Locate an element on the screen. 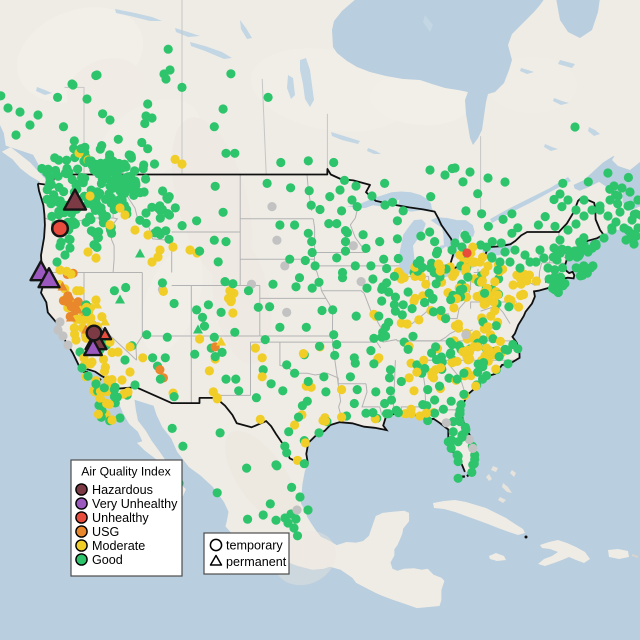 Image resolution: width=640 pixels, height=640 pixels. svg-text: temporary is located at coordinates (254, 546).